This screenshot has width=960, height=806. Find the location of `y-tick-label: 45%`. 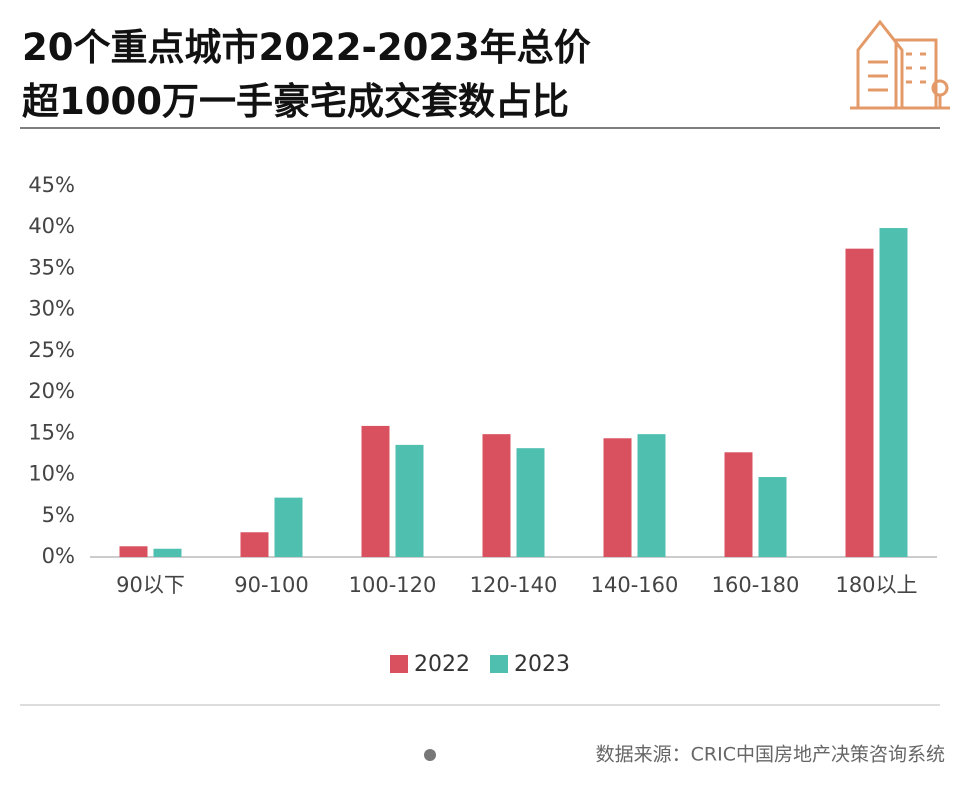

y-tick-label: 45% is located at coordinates (51, 185).